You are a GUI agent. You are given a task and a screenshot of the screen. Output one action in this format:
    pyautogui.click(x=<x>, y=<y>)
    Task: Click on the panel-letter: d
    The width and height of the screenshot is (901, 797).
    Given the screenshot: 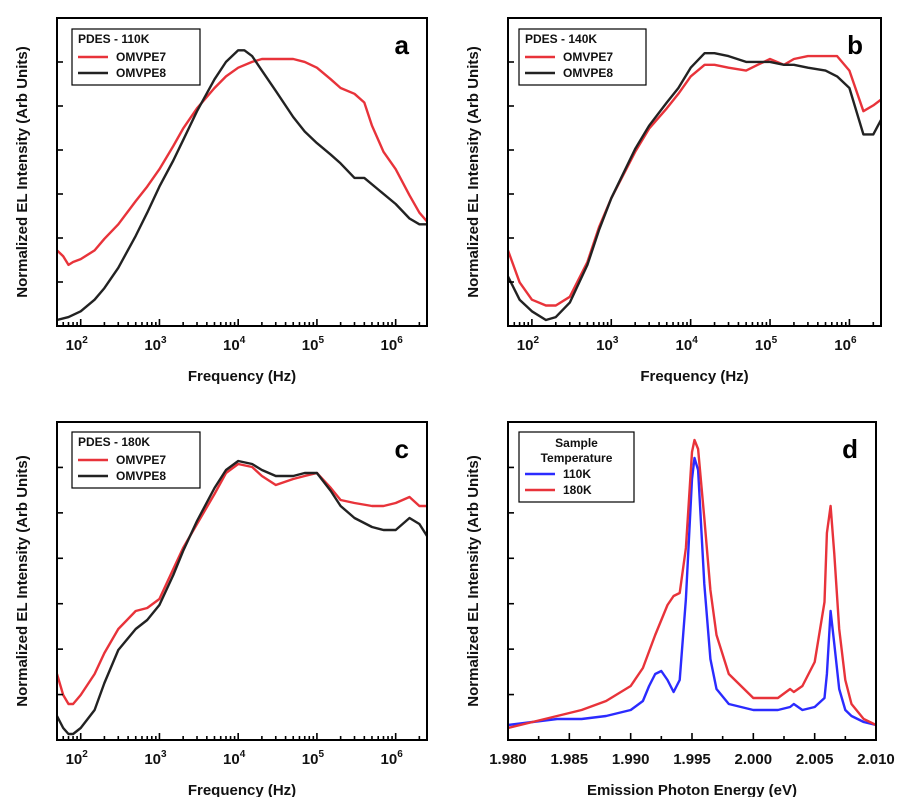 What is the action you would take?
    pyautogui.click(x=850, y=449)
    